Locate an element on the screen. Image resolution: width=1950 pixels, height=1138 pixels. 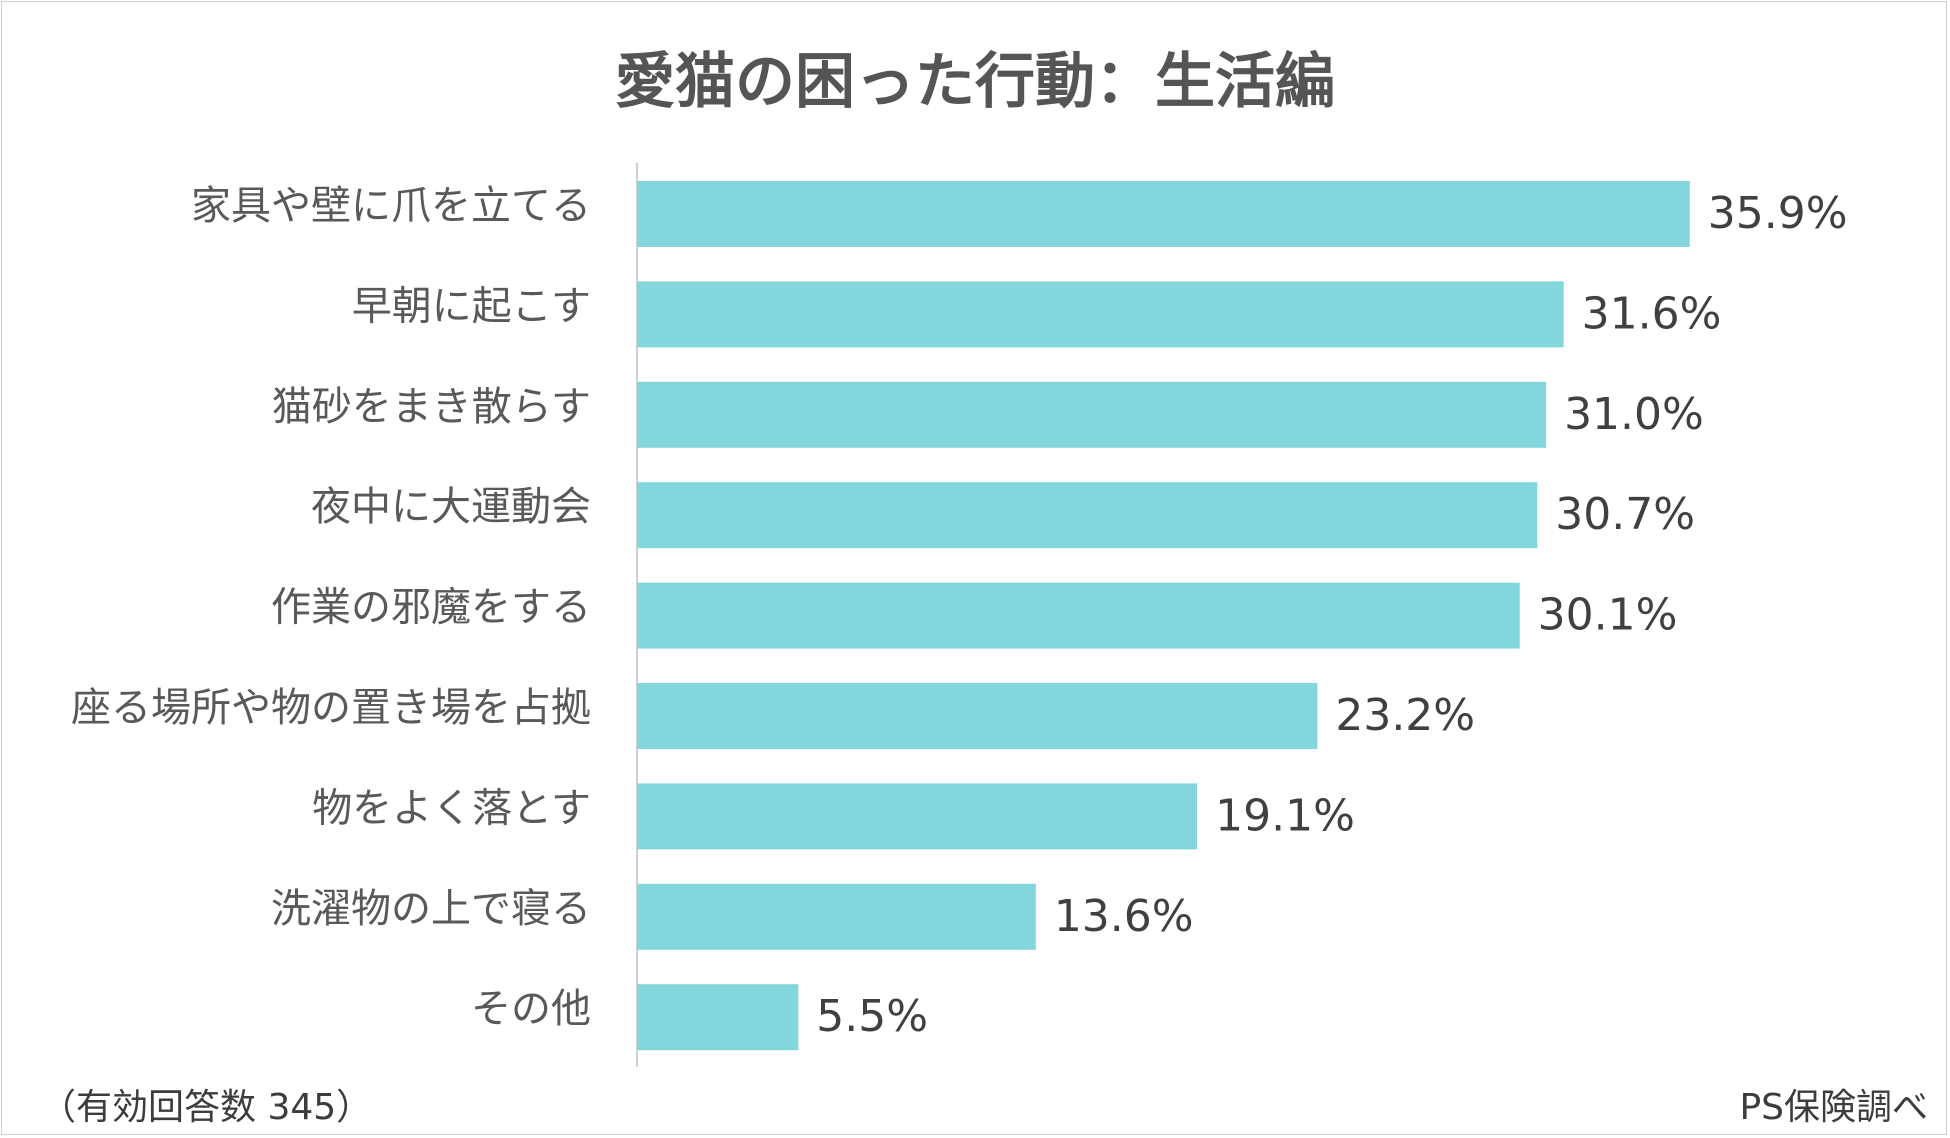
value-label: 19.1% is located at coordinates (1285, 815).